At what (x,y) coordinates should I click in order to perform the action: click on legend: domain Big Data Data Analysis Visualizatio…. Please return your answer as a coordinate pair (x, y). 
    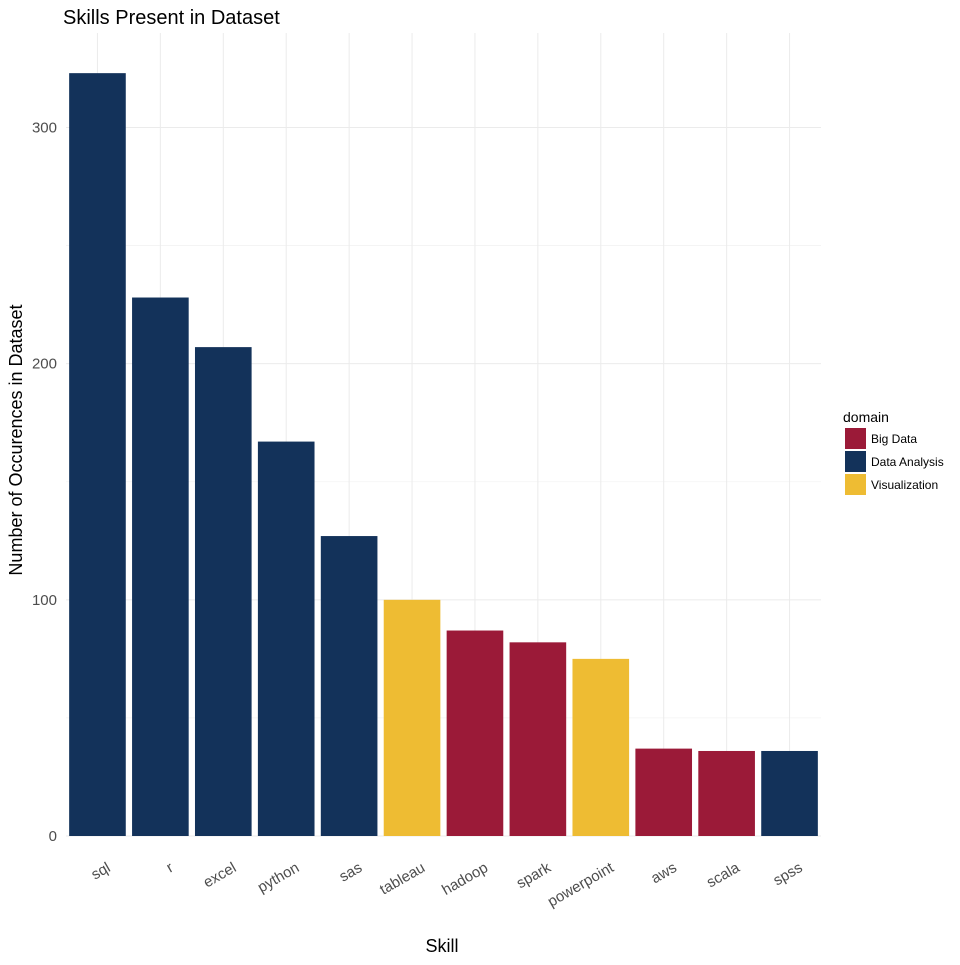
    Looking at the image, I should click on (893, 452).